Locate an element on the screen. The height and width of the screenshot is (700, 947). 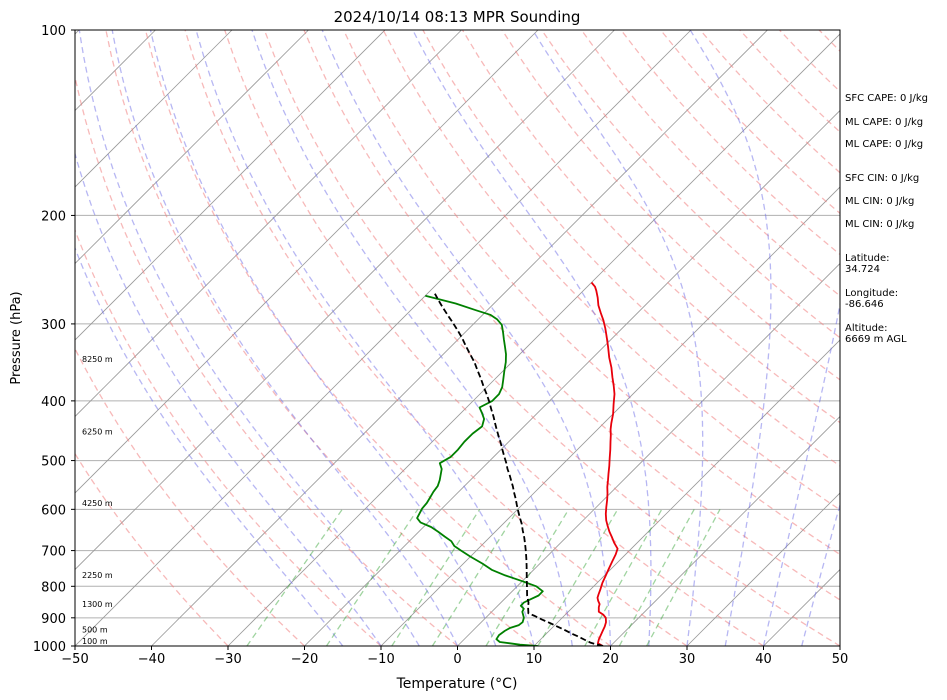
x-axis-label: Temperature (°C) is located at coordinates (457, 684).